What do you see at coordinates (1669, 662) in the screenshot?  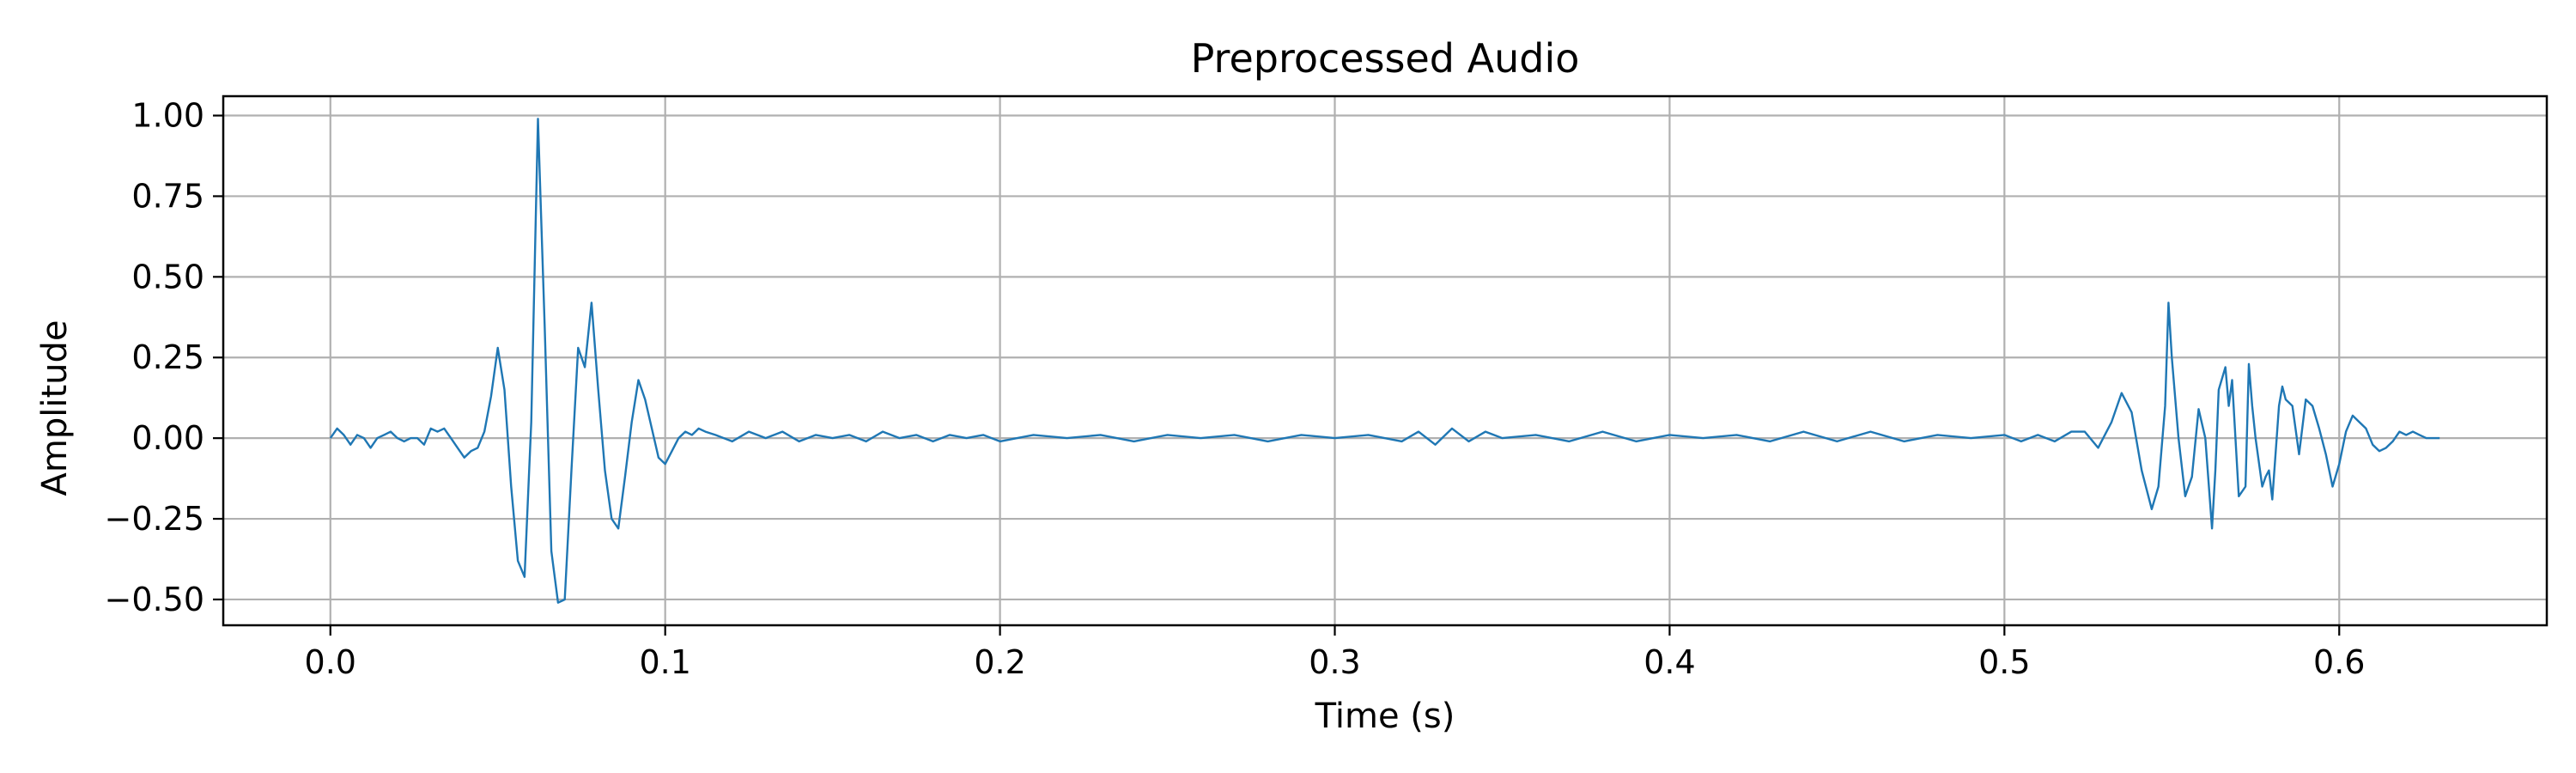 I see `x-tick-label: 0.4` at bounding box center [1669, 662].